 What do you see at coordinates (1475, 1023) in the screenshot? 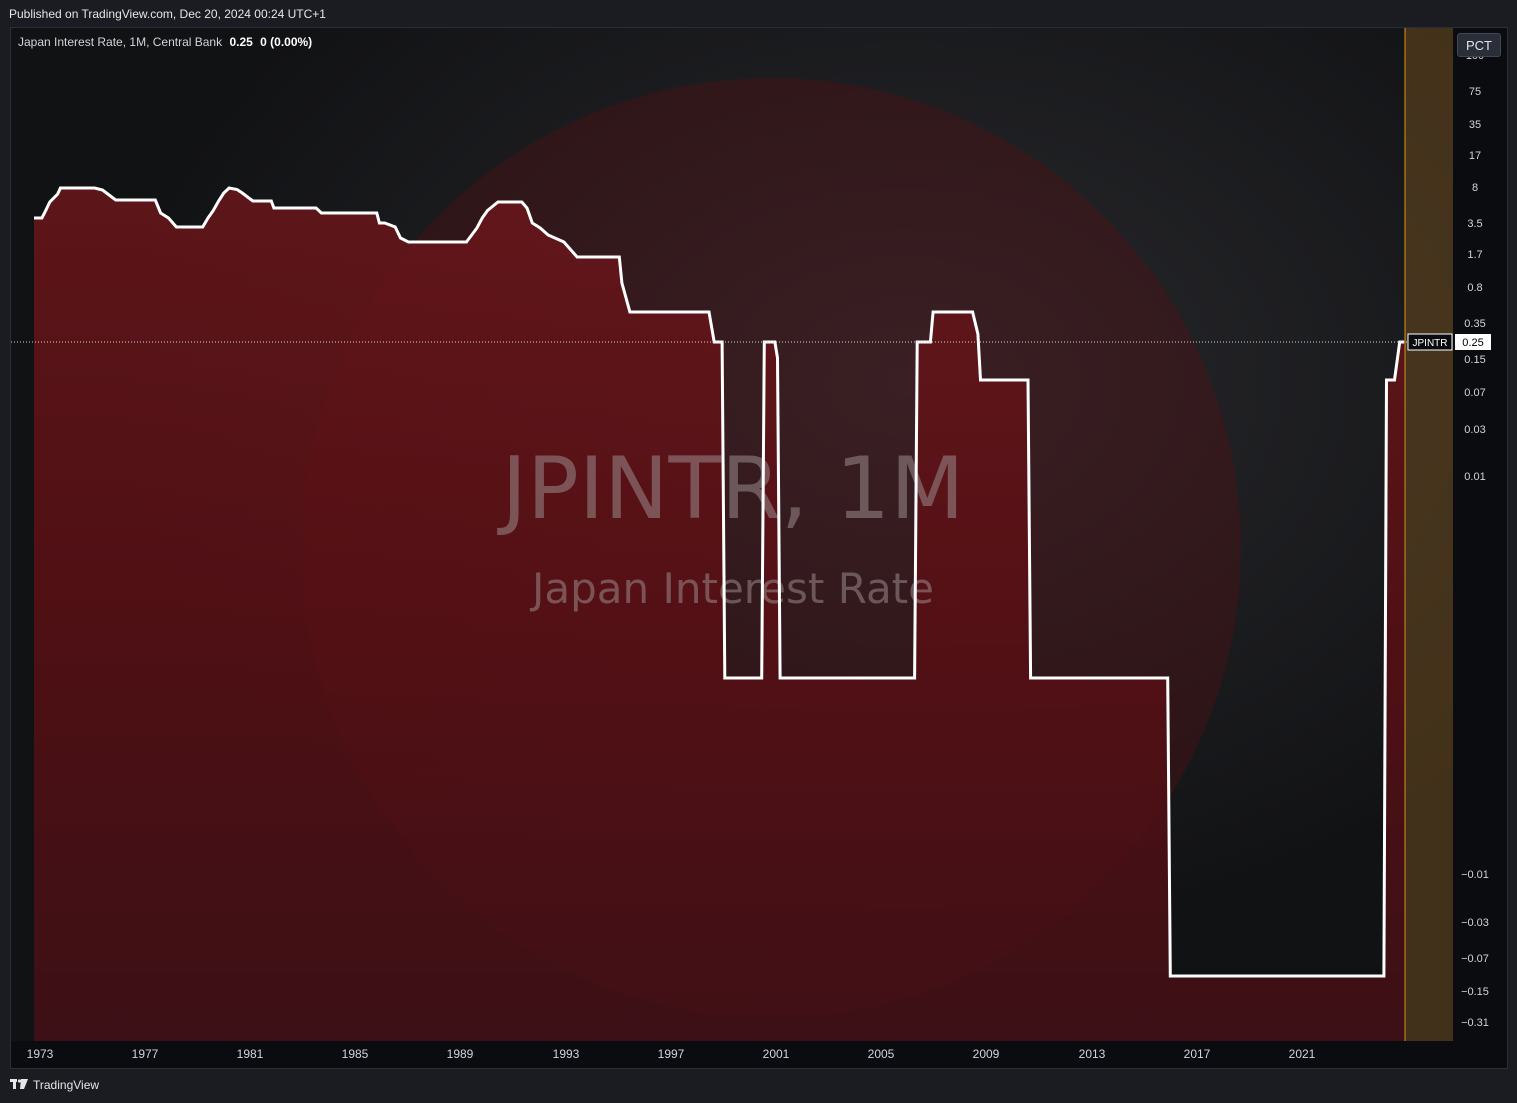
I see `y-tick-label: −0.31` at bounding box center [1475, 1023].